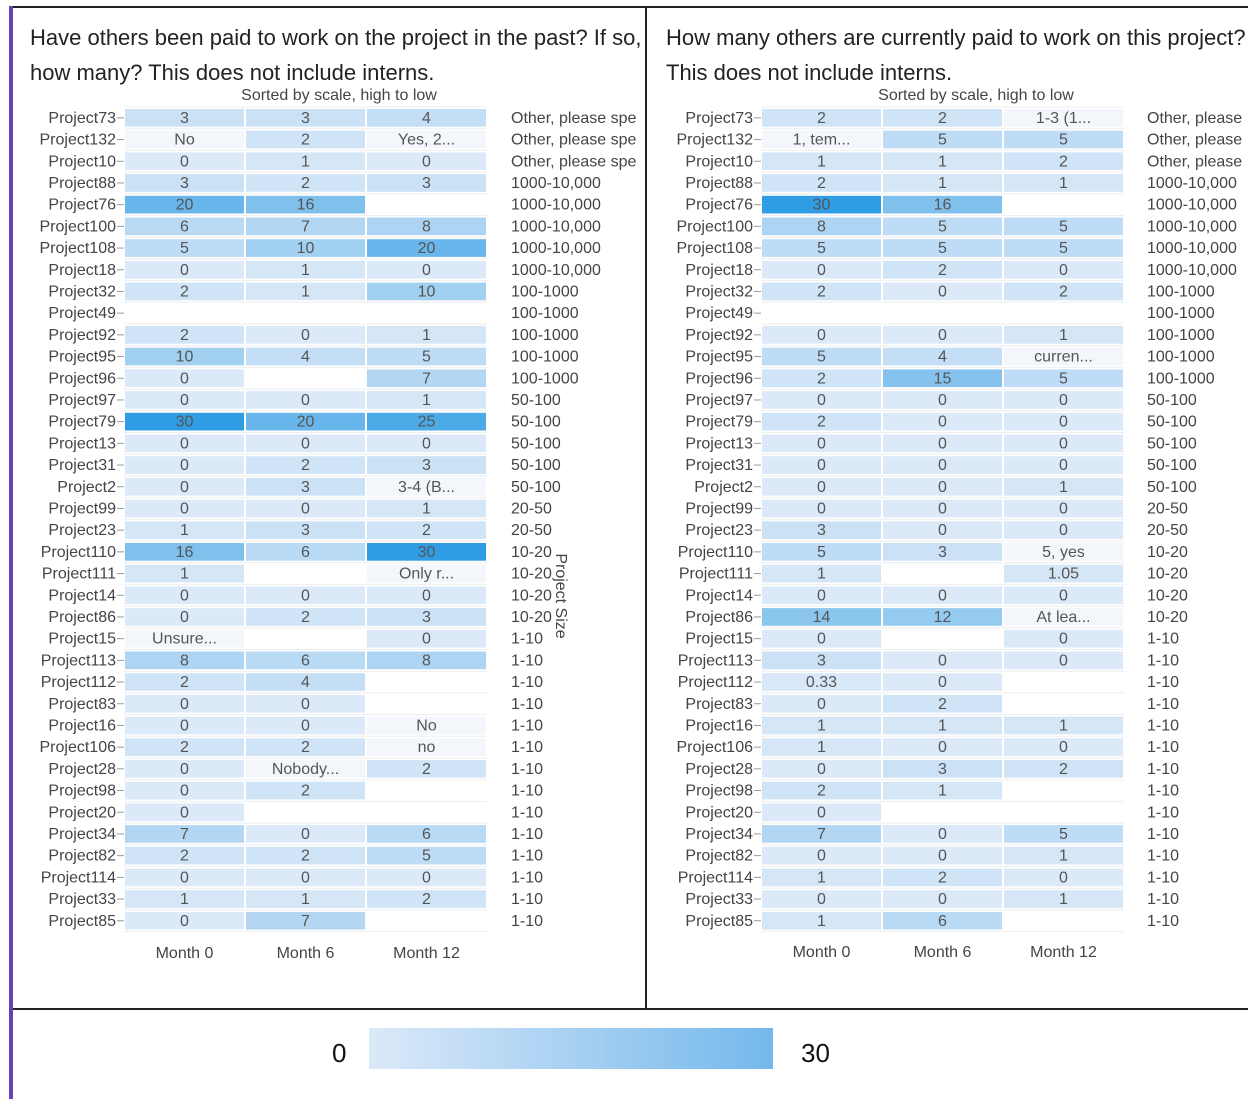  What do you see at coordinates (82, 183) in the screenshot?
I see `row-label: Project88` at bounding box center [82, 183].